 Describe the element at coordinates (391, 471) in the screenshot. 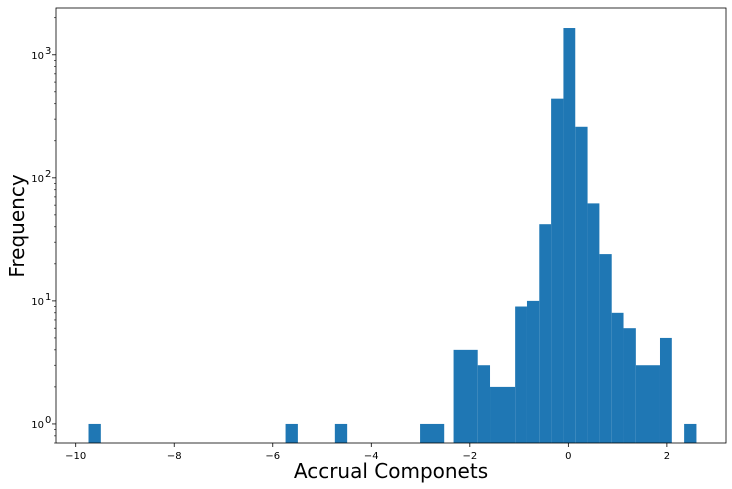

I see `x-axis-title: Accrual Componets` at that location.